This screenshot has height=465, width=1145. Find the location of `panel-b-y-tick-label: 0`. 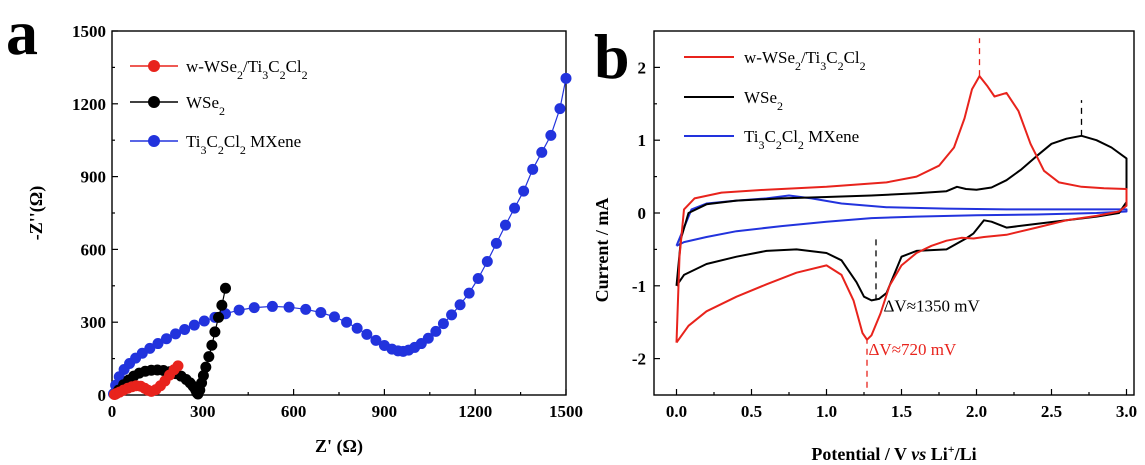

panel-b-y-tick-label: 0 is located at coordinates (642, 213).